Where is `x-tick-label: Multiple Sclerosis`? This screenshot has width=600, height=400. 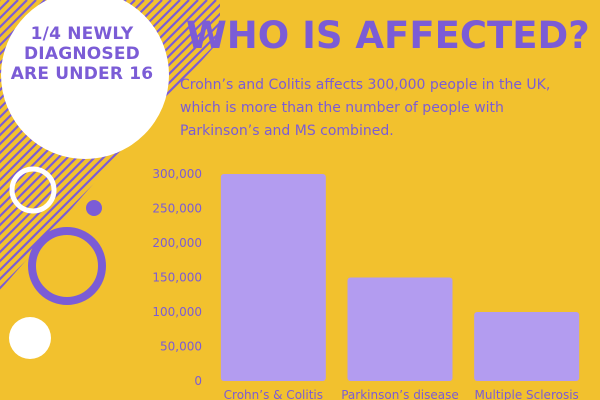
x-tick-label: Multiple Sclerosis is located at coordinates (527, 394).